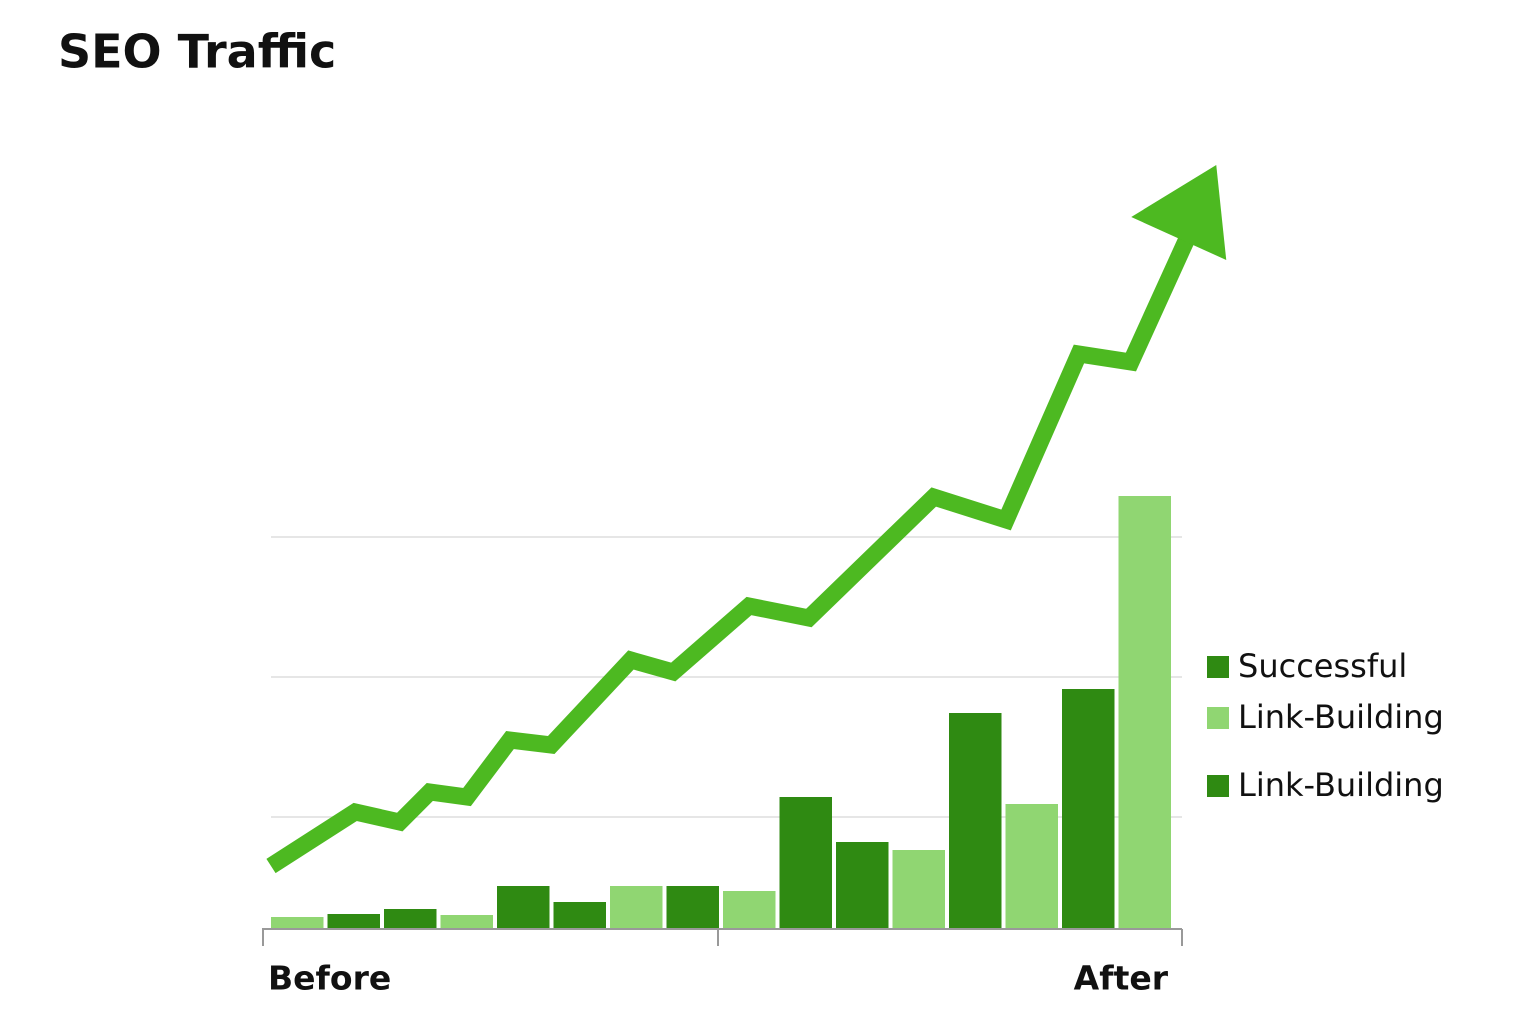 The width and height of the screenshot is (1536, 1024). I want to click on x-label: Before, so click(329, 978).